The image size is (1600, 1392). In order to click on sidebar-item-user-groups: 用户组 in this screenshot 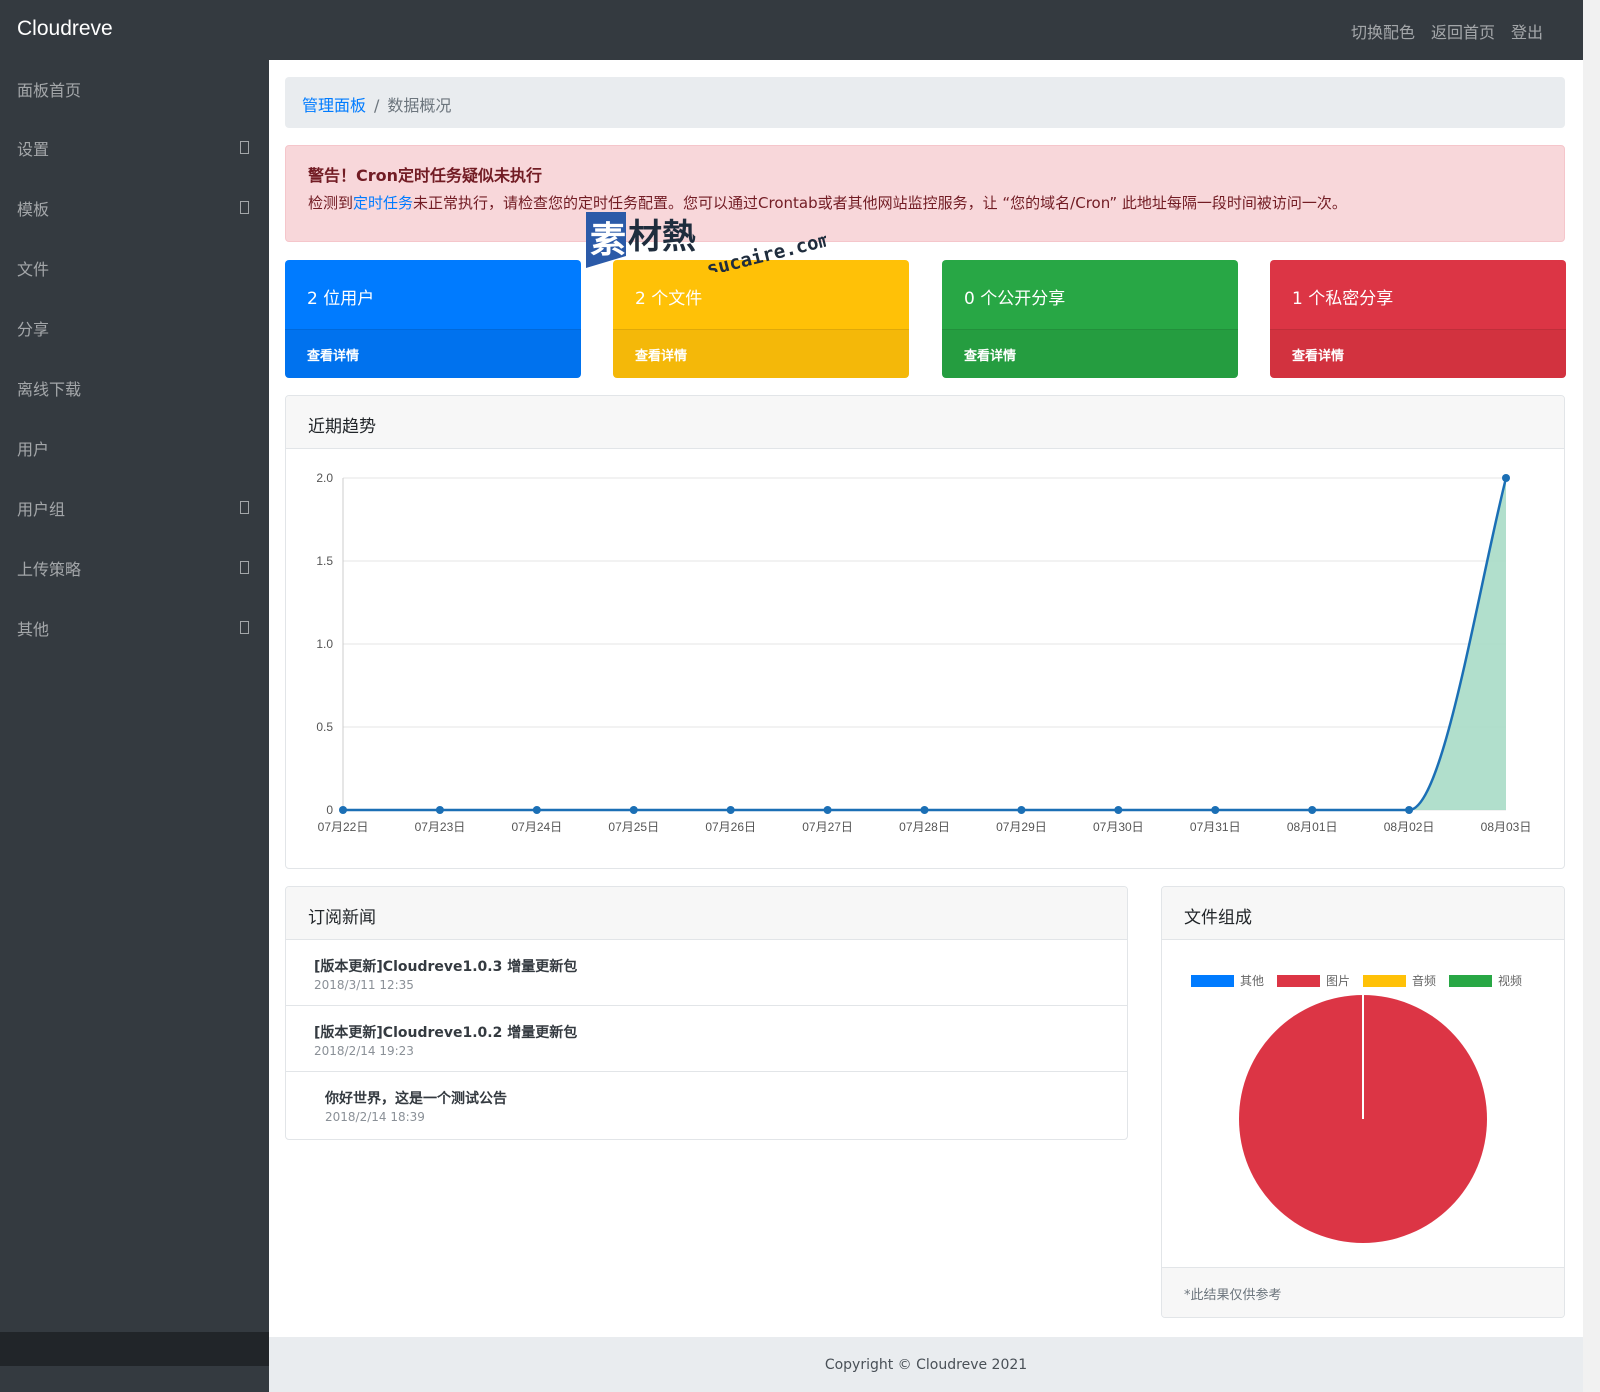, I will do `click(134, 507)`.